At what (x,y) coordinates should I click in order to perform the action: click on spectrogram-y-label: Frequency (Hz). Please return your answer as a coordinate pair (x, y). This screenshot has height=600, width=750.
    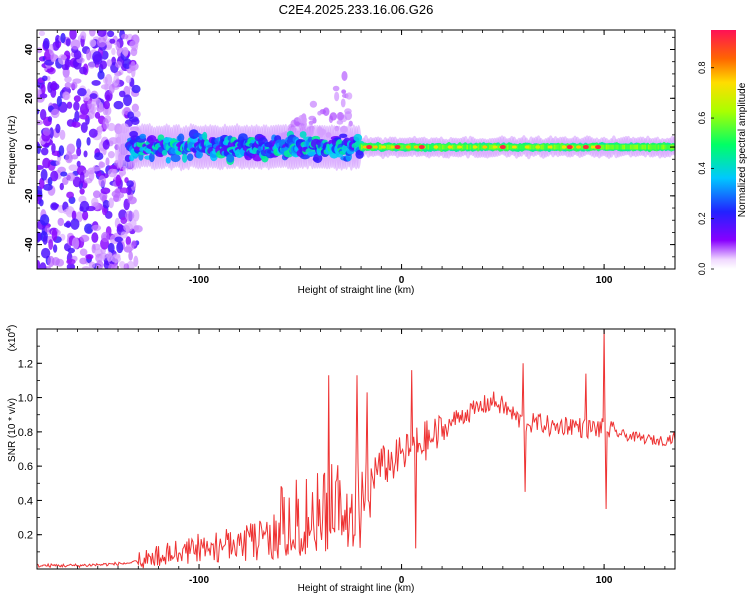
    Looking at the image, I should click on (12, 150).